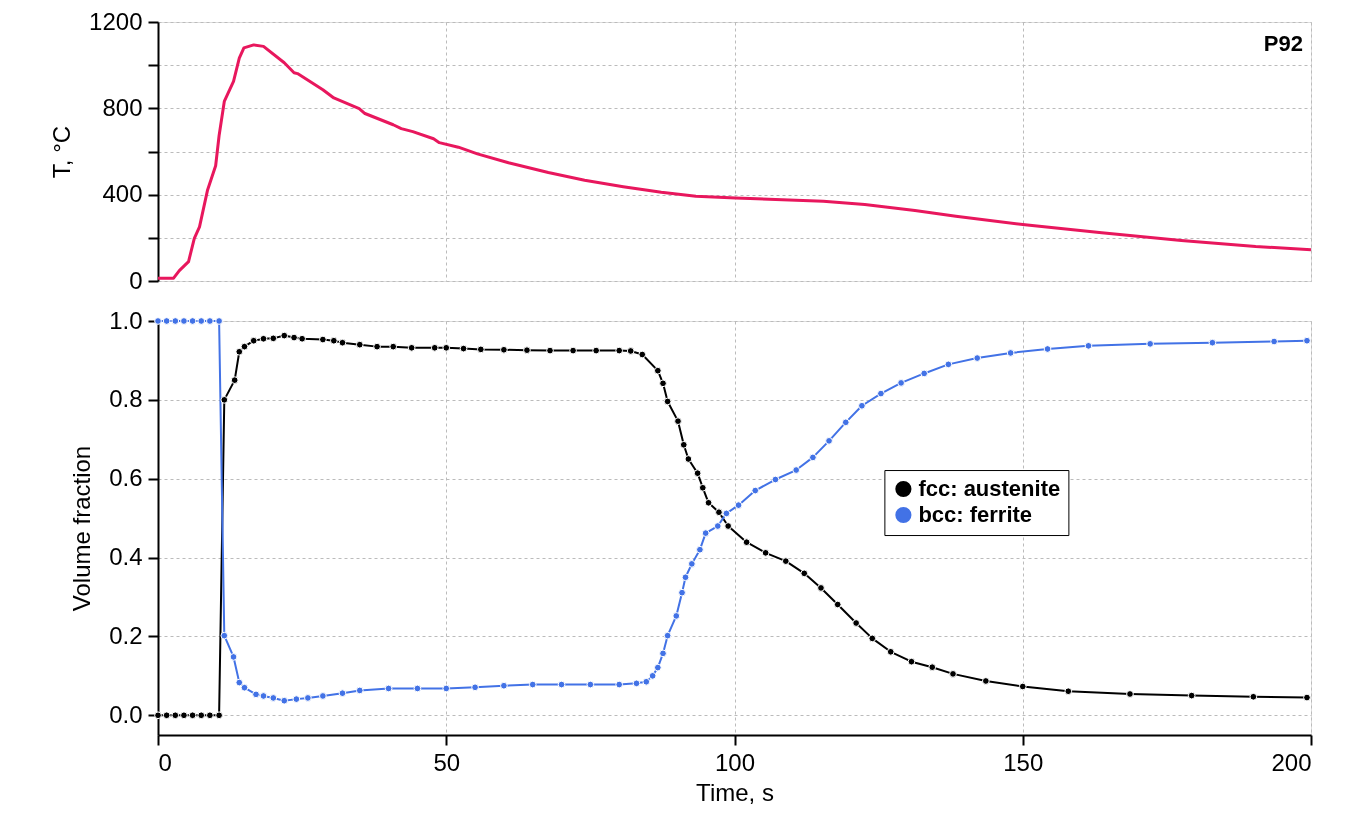 The width and height of the screenshot is (1348, 839). What do you see at coordinates (136, 280) in the screenshot?
I see `y-tick-label: 0` at bounding box center [136, 280].